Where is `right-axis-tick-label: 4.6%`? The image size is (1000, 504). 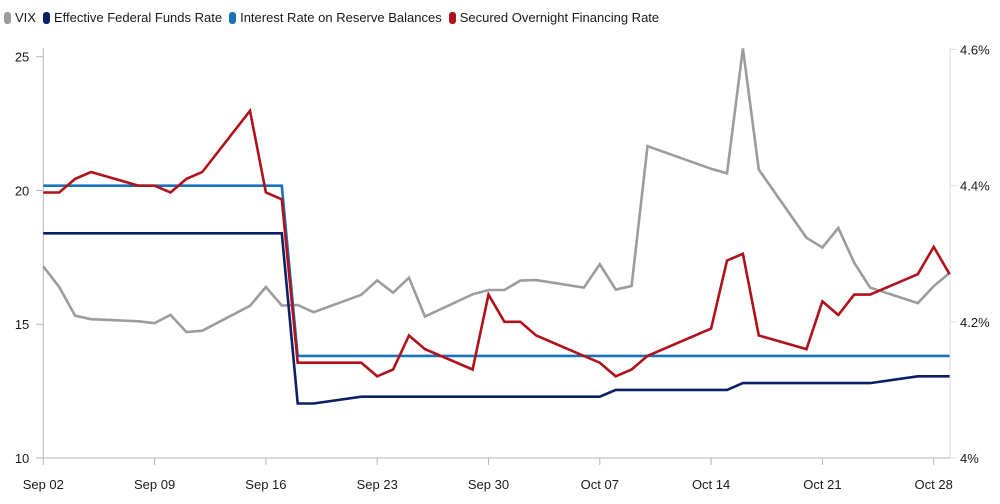
right-axis-tick-label: 4.6% is located at coordinates (975, 50).